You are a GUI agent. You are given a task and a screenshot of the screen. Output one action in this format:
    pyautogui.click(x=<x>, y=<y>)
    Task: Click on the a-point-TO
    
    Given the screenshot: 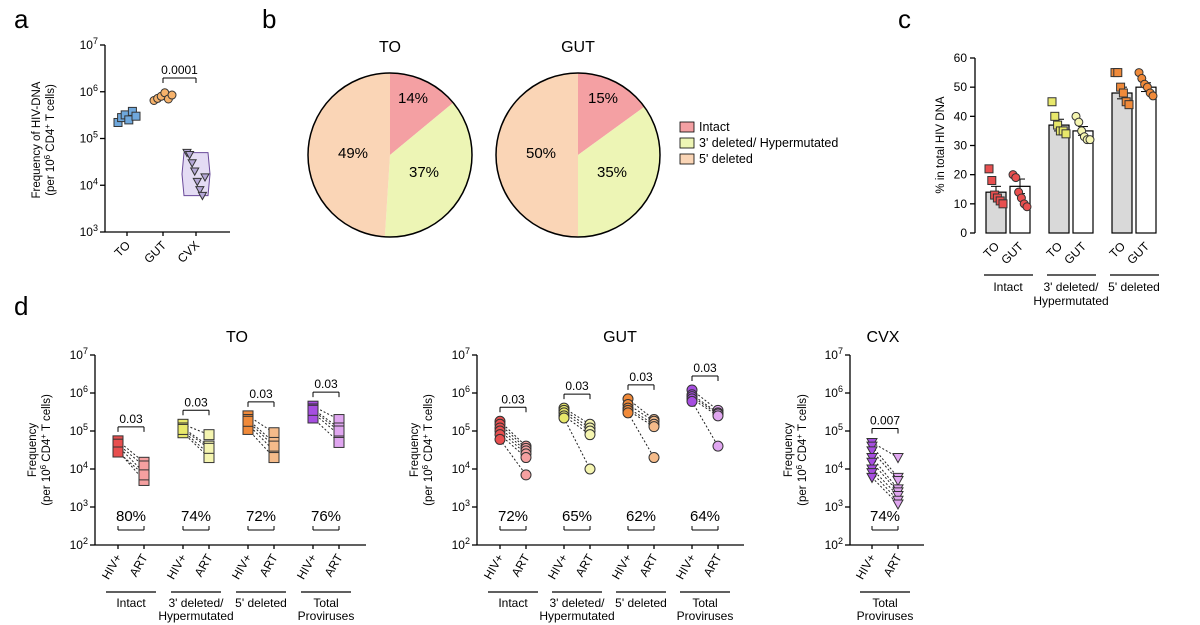 What is the action you would take?
    pyautogui.click(x=136, y=116)
    